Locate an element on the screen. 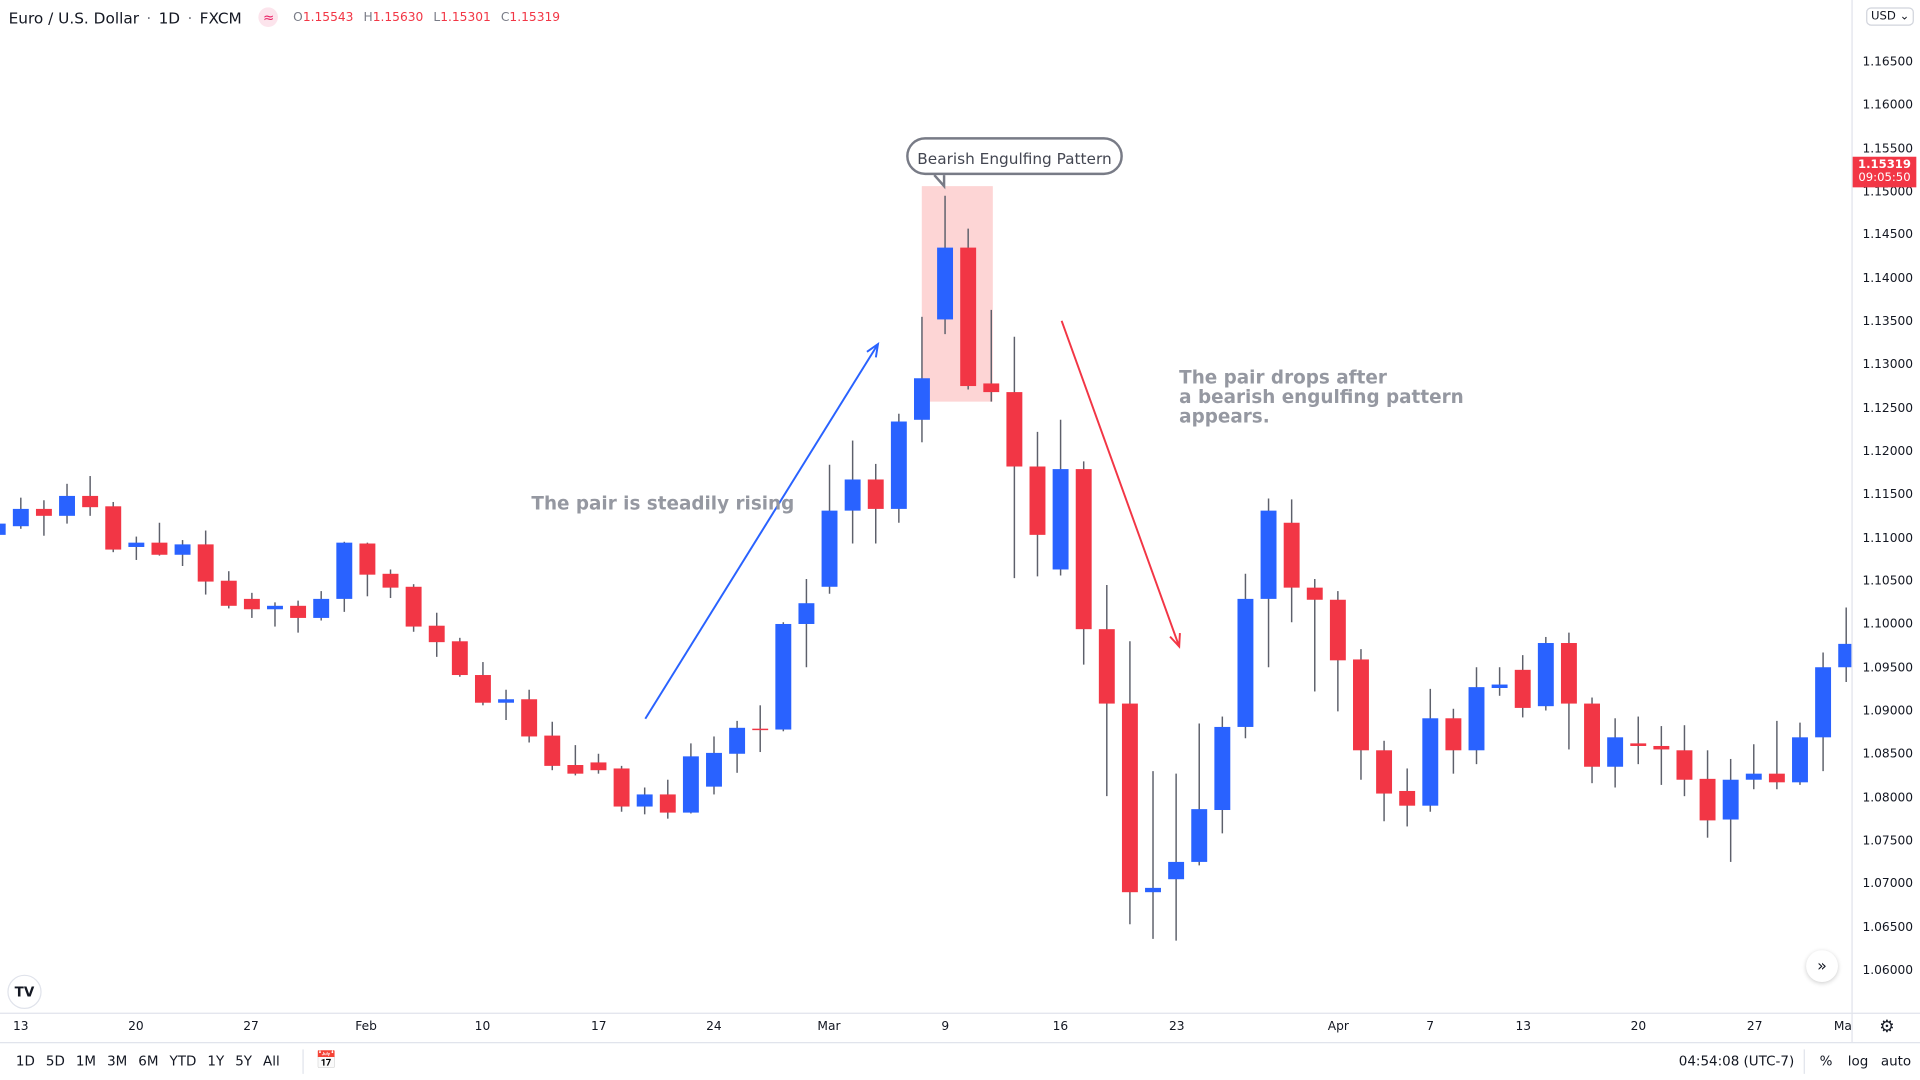  drop-arrow-head is located at coordinates (1175, 641).